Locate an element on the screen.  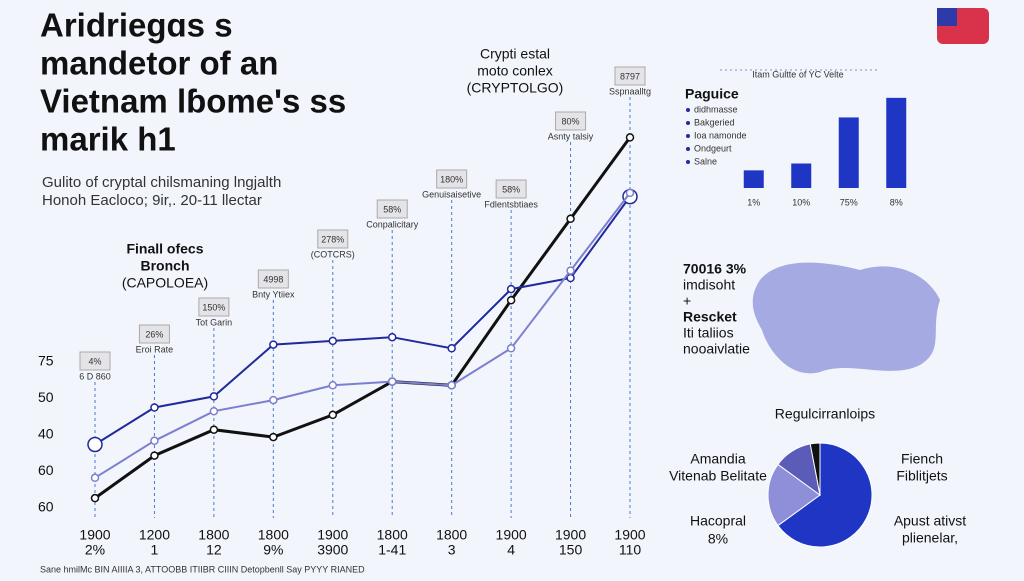
subtitle-line: Gulito of cryptal chilsmaning lngjalth is located at coordinates (161, 182).